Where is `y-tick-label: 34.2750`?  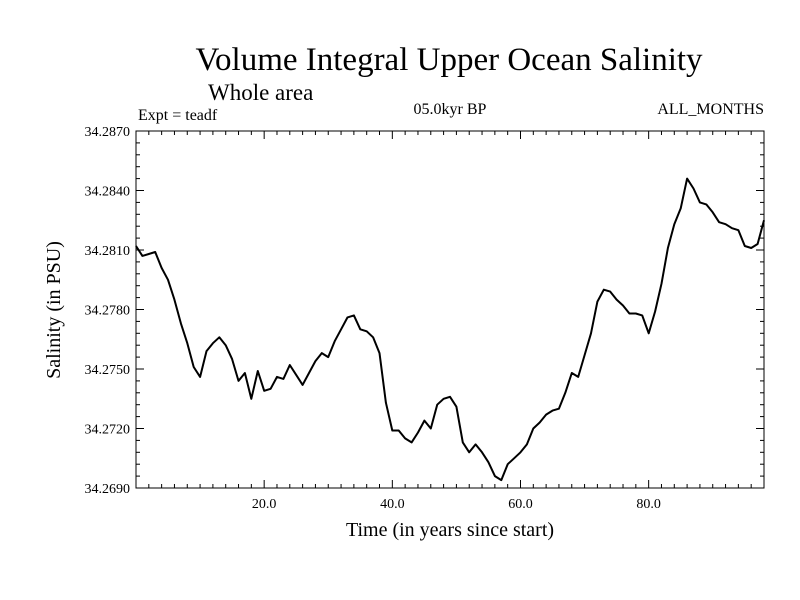 y-tick-label: 34.2750 is located at coordinates (108, 370).